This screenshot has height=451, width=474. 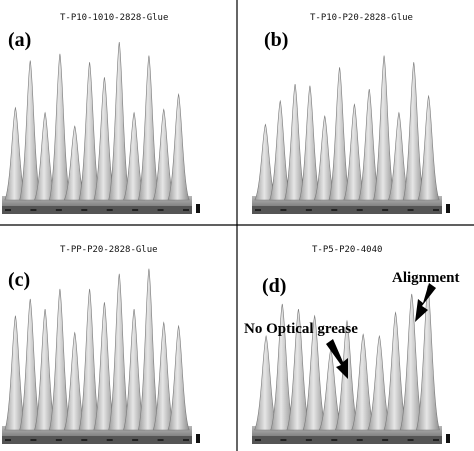 What do you see at coordinates (114, 18) in the screenshot?
I see `panel-a-title: T-P10-1010-2828-Glue` at bounding box center [114, 18].